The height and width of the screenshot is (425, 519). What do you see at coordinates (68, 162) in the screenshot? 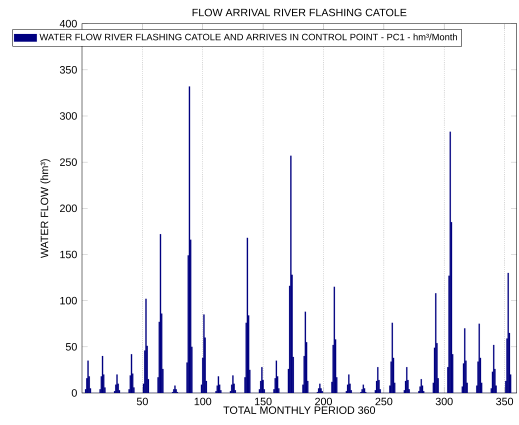
I see `y-tick-label: 250` at bounding box center [68, 162].